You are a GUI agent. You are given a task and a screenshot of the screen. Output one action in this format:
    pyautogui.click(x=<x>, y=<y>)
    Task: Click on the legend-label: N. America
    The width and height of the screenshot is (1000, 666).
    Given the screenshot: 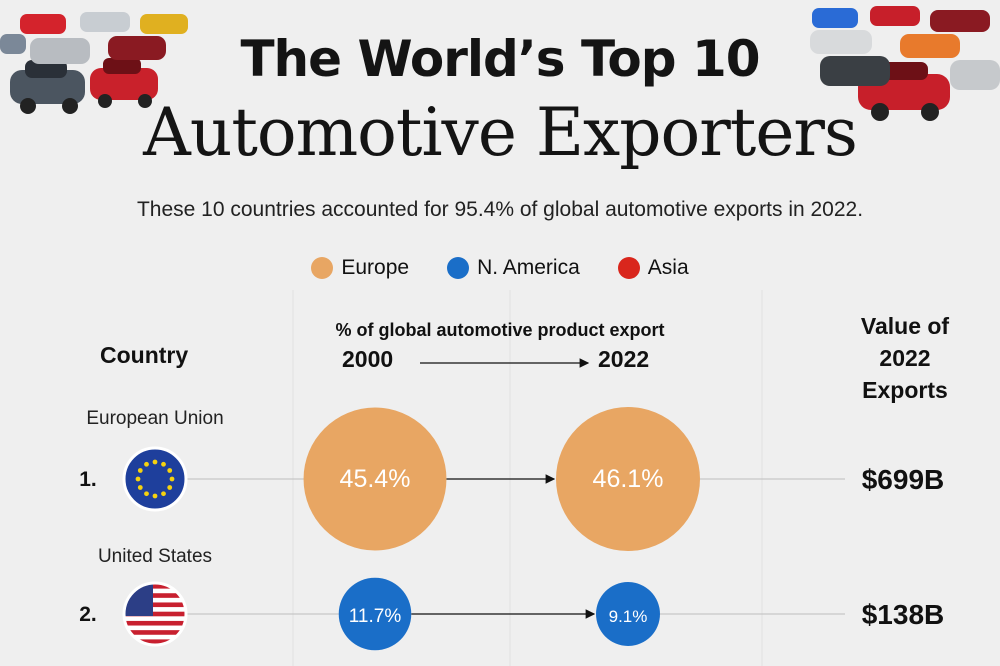 What is the action you would take?
    pyautogui.click(x=528, y=267)
    